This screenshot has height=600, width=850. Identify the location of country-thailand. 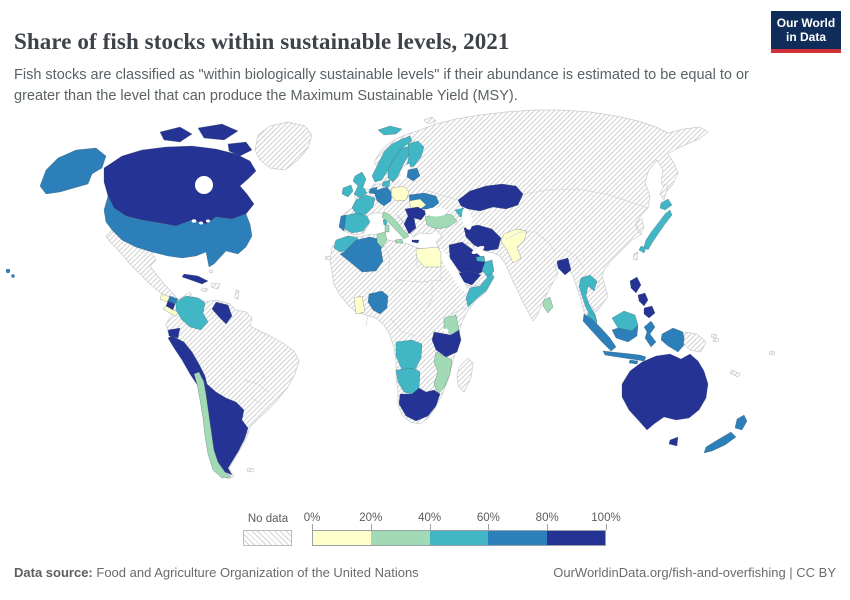
(588, 298).